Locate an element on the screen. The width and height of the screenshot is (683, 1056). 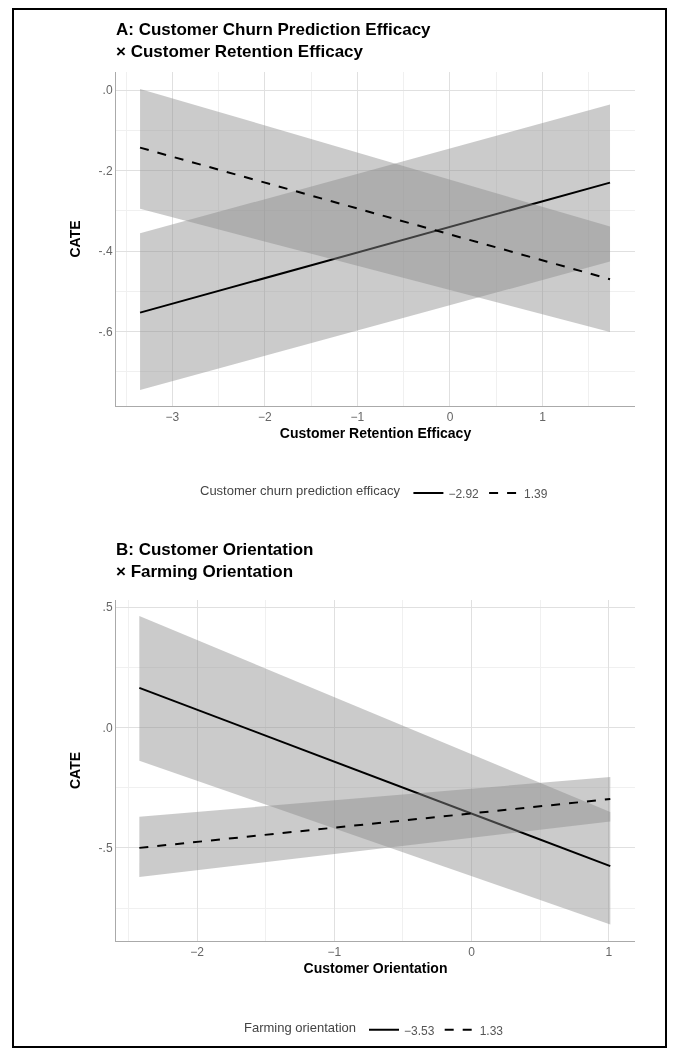
legend-label: −3.53 is located at coordinates (419, 1030).